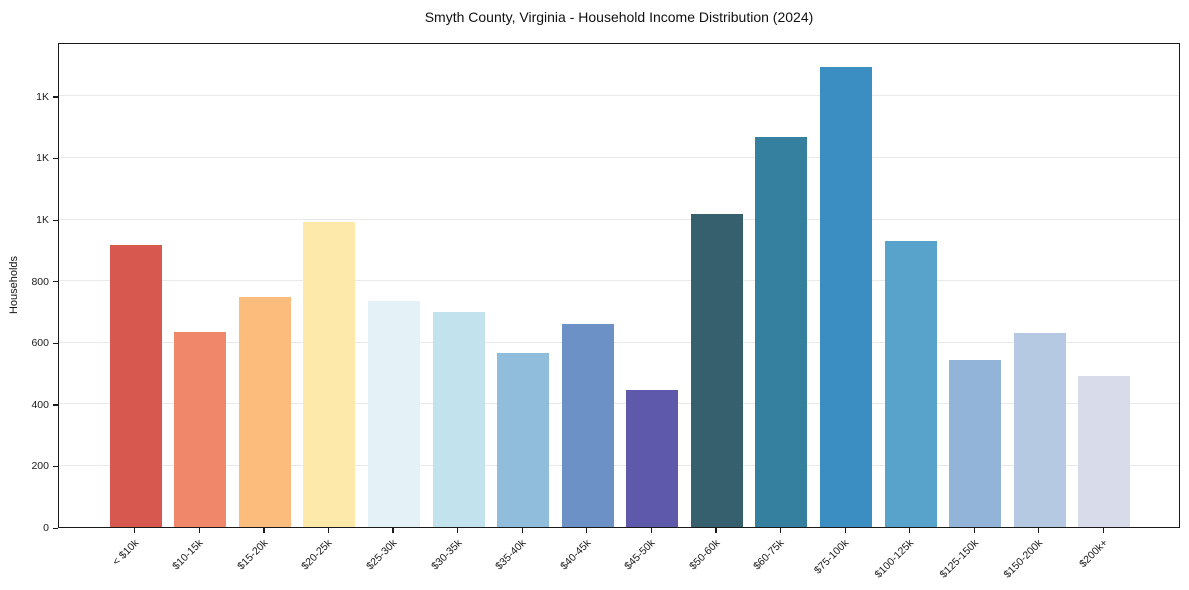 The image size is (1189, 590). I want to click on bar-$40-45k, so click(587, 425).